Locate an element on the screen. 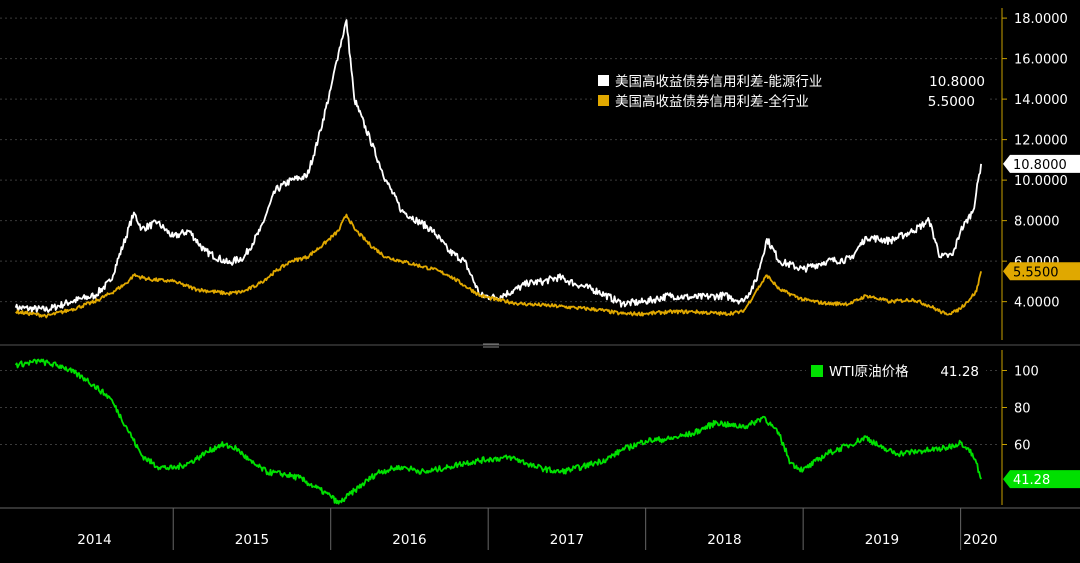 The height and width of the screenshot is (563, 1080). legend-value-wti: 41.28 is located at coordinates (959, 372).